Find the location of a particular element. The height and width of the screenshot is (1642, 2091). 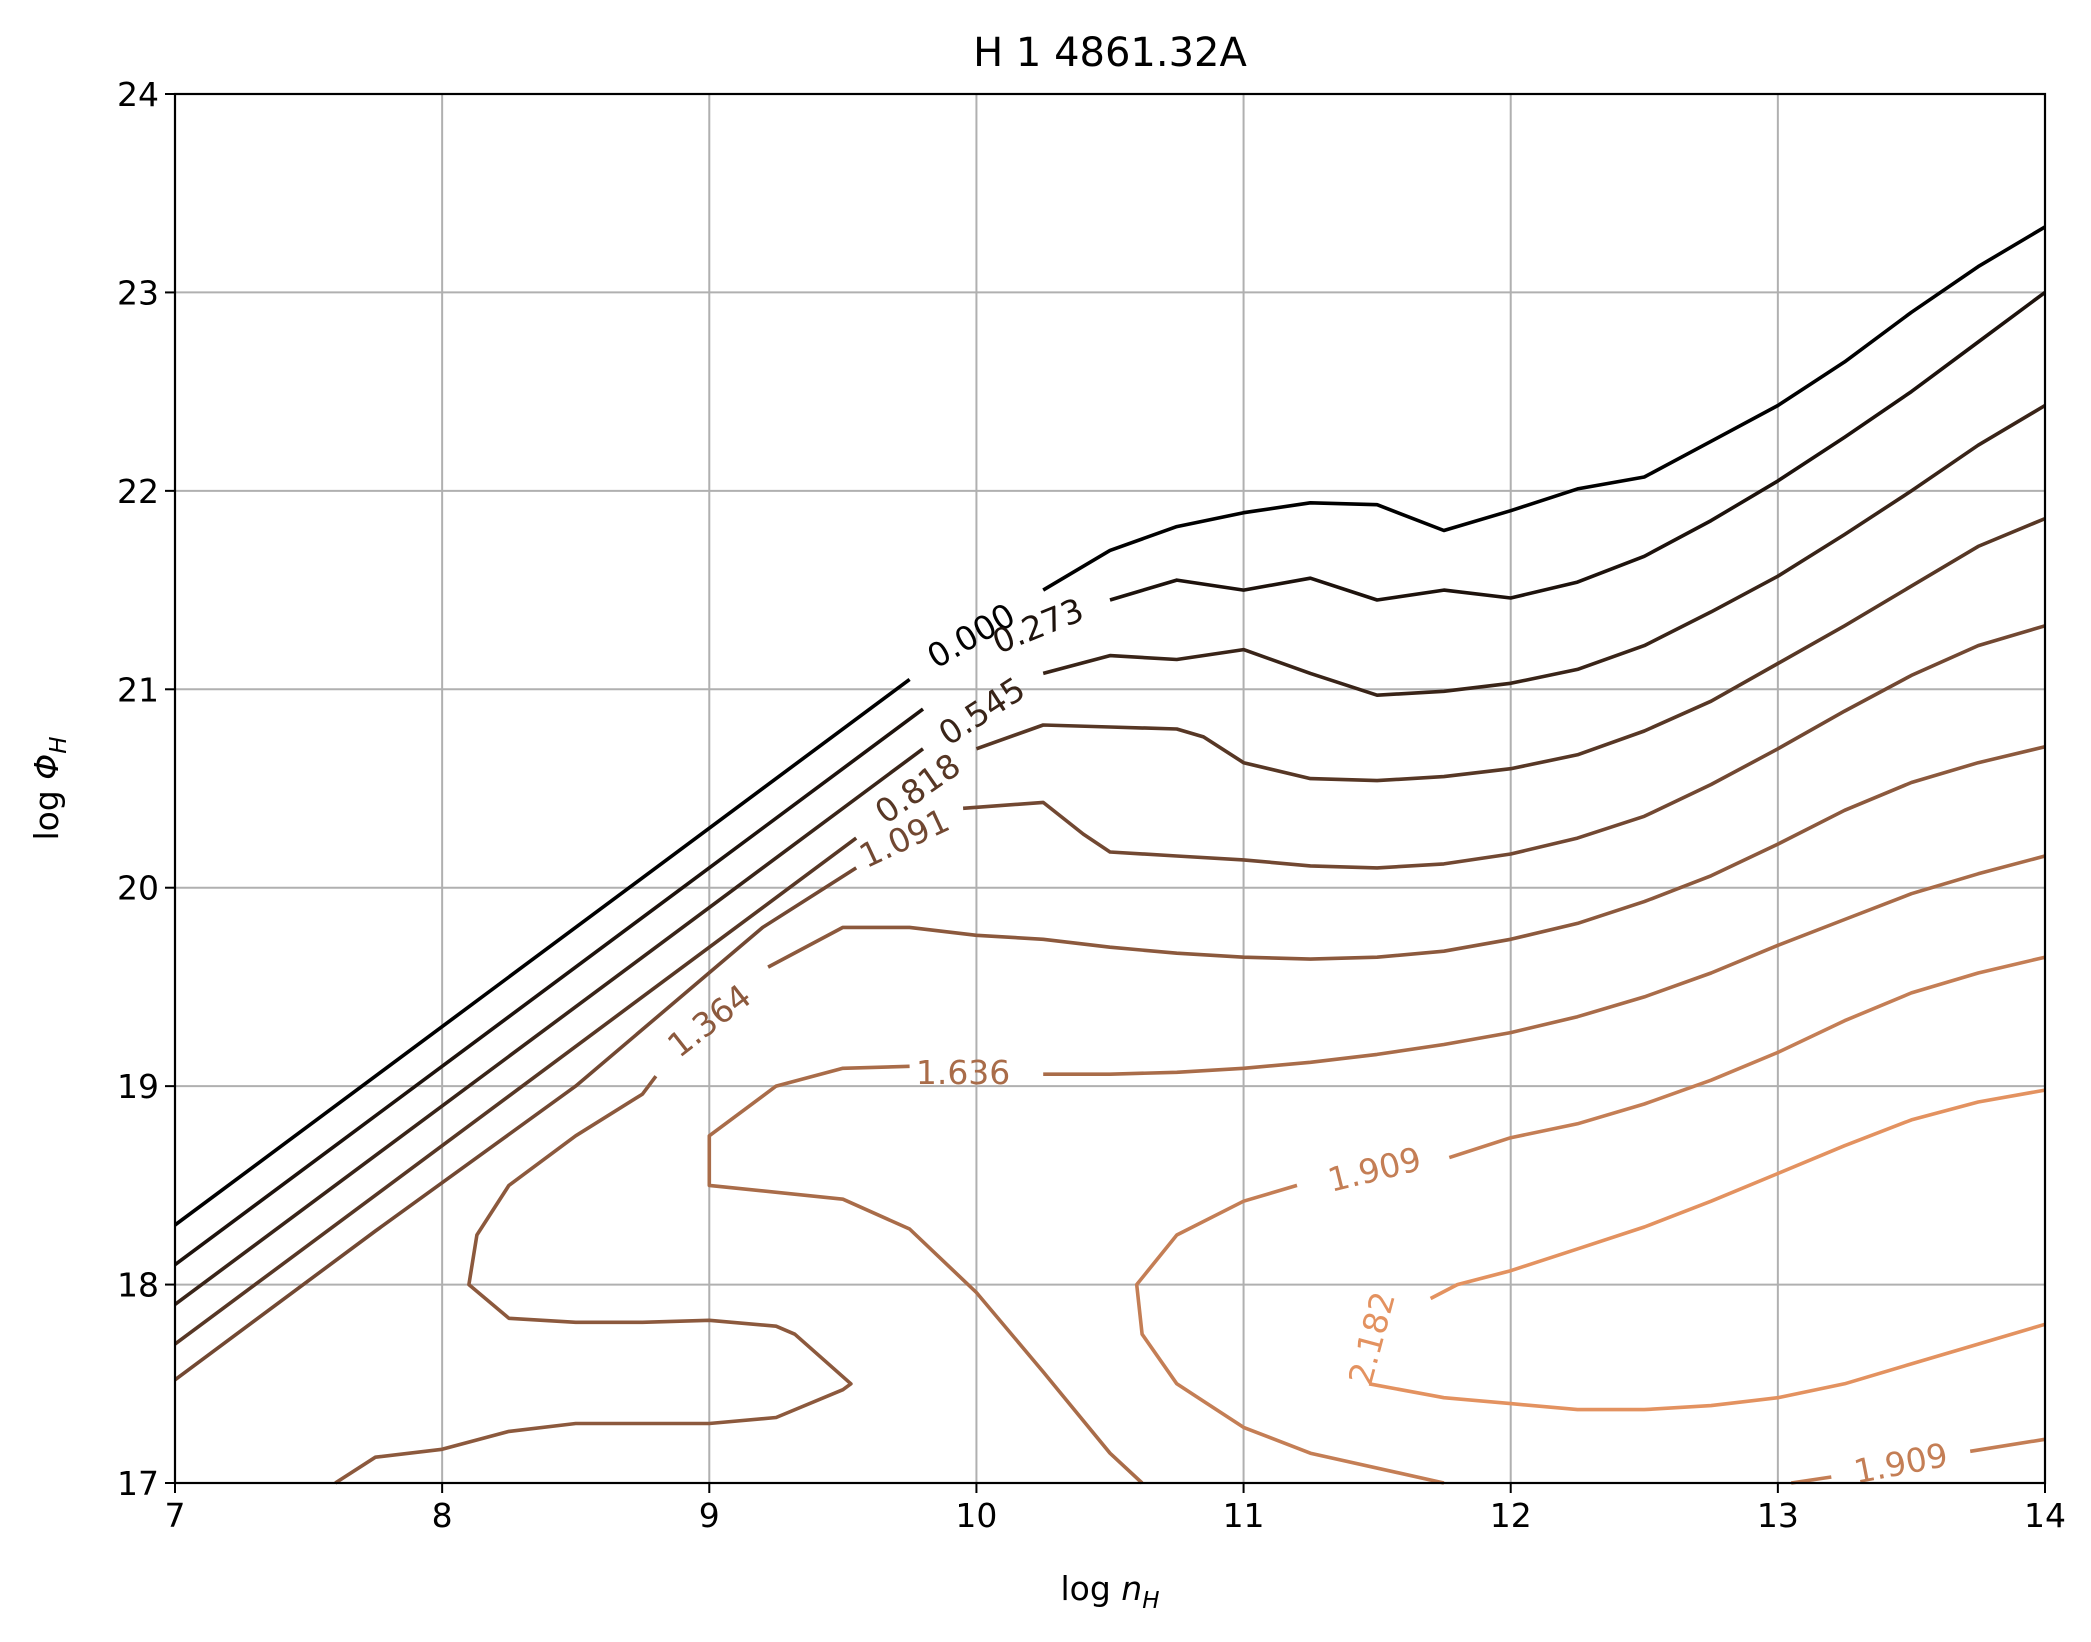

x-tick-label: 7 is located at coordinates (175, 1515).